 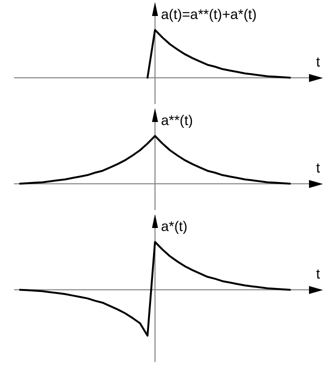 I want to click on y-axis-title: a*(t), so click(x=174, y=226).